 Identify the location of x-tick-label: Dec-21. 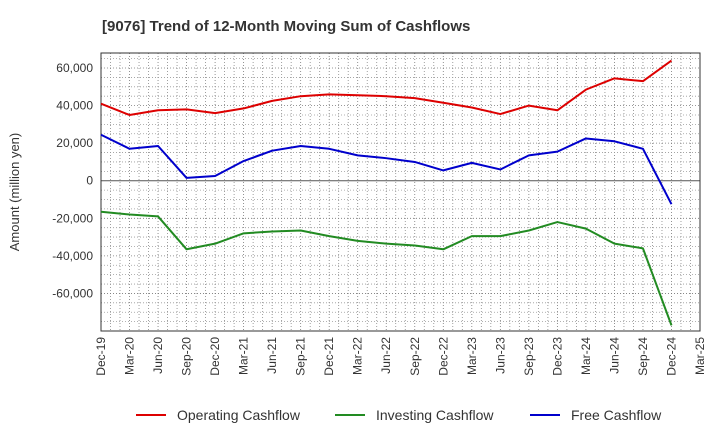
(329, 356).